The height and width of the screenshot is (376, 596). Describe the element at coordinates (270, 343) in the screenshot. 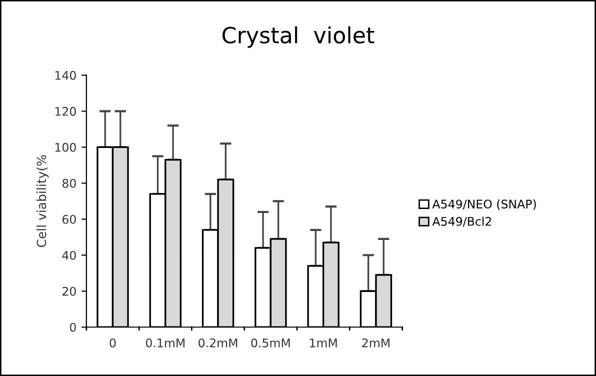

I see `x-tick-label: 0.5mM` at that location.